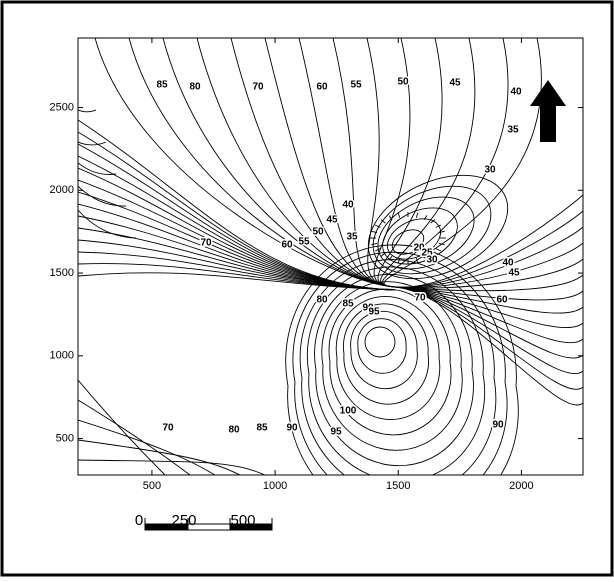 The image size is (614, 582). What do you see at coordinates (183, 520) in the screenshot?
I see `scale-label: 250` at bounding box center [183, 520].